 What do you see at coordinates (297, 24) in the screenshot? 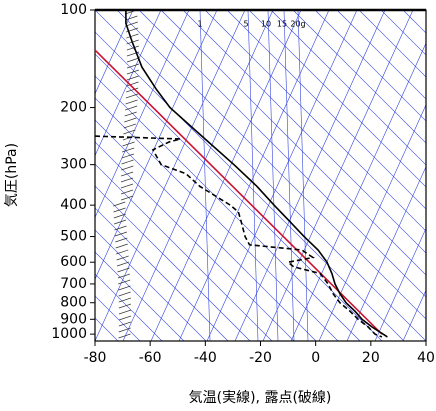
I see `mixing-ratio-label: 20g` at bounding box center [297, 24].